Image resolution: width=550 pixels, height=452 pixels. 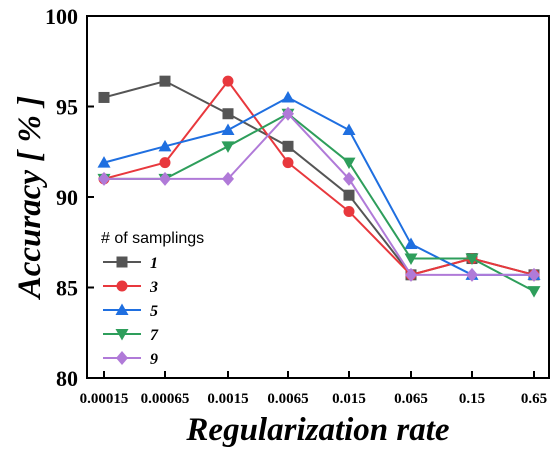 What do you see at coordinates (152, 238) in the screenshot?
I see `legend-title: # of samplings` at bounding box center [152, 238].